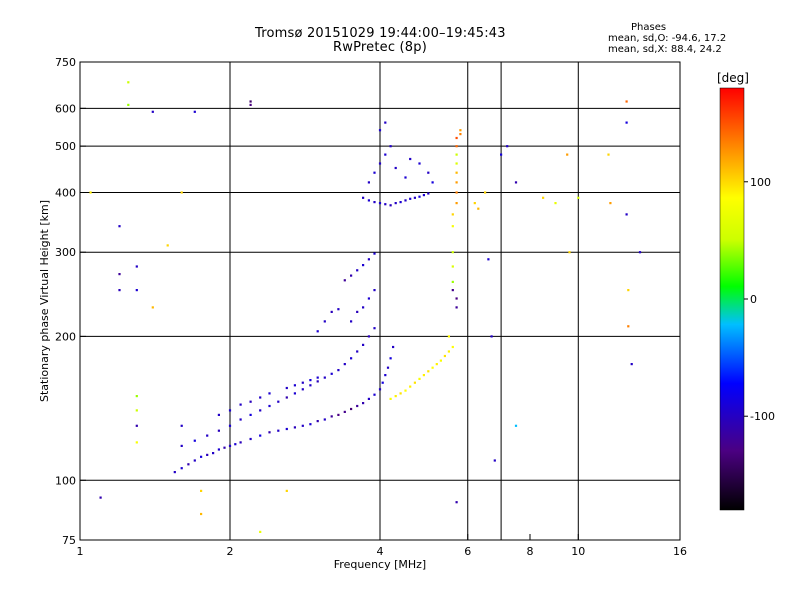  What do you see at coordinates (467, 551) in the screenshot?
I see `x-tick-label: 6` at bounding box center [467, 551].